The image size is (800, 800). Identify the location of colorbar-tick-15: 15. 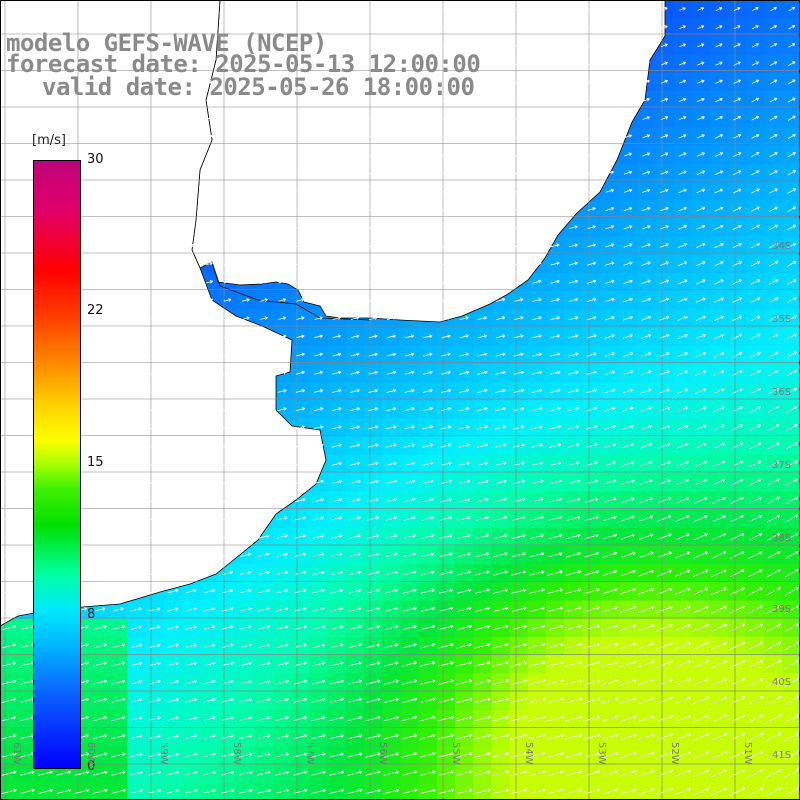
(95, 462).